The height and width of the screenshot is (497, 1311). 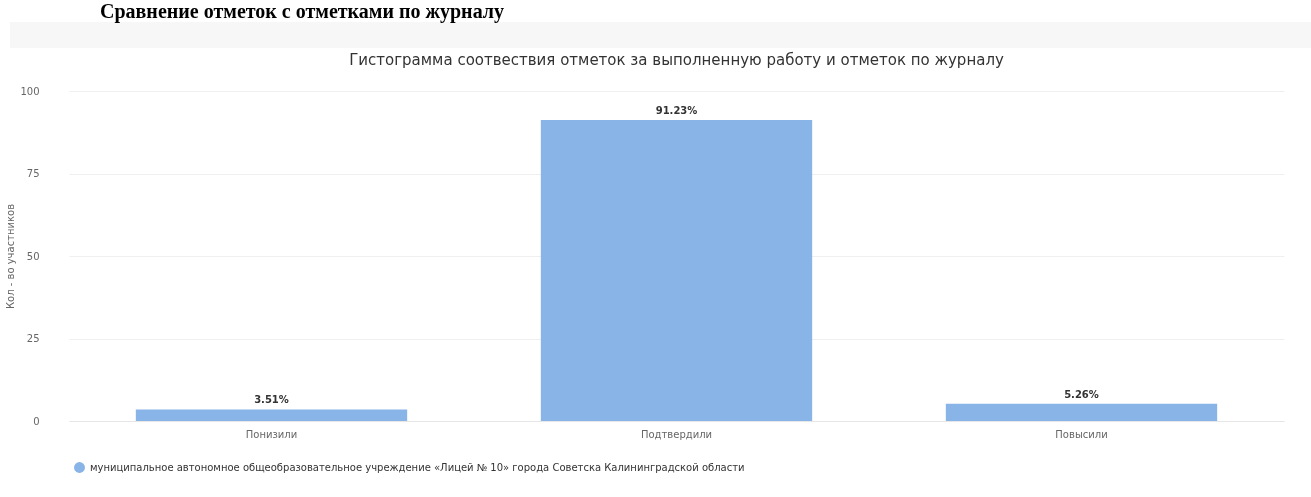 What do you see at coordinates (271, 434) in the screenshot?
I see `x-tick-label: Понизили` at bounding box center [271, 434].